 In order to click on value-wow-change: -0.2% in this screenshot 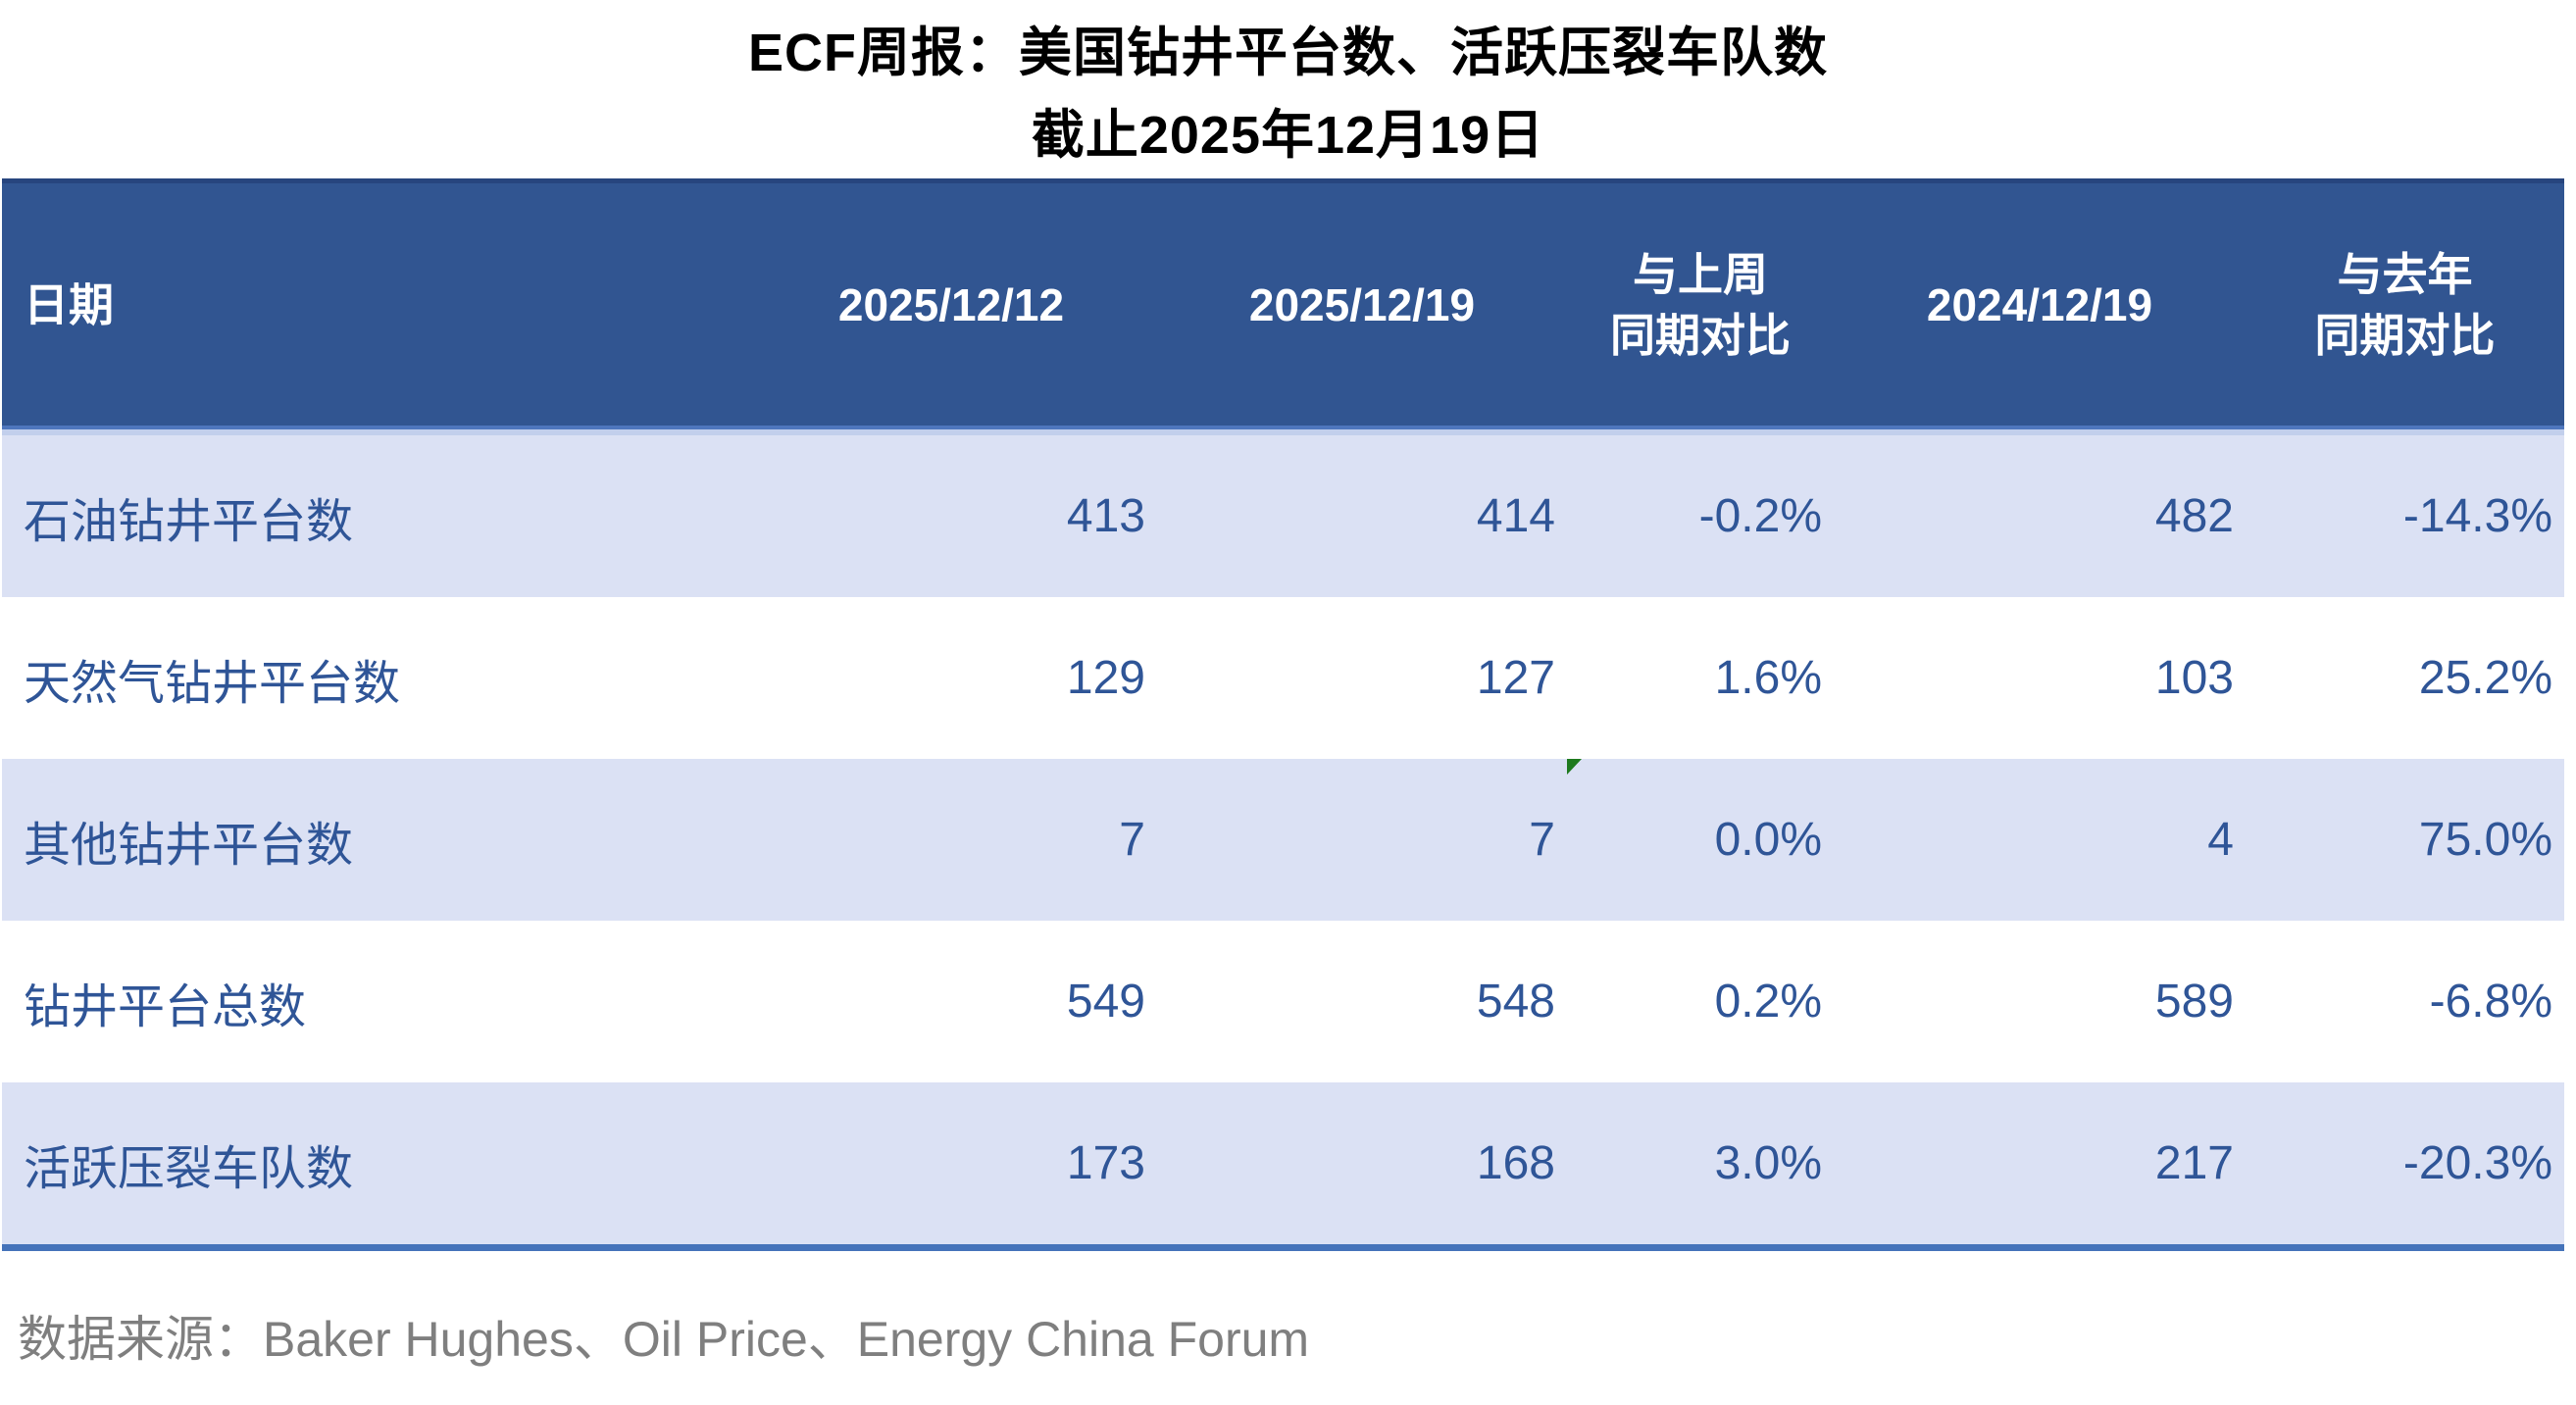, I will do `click(1760, 516)`.